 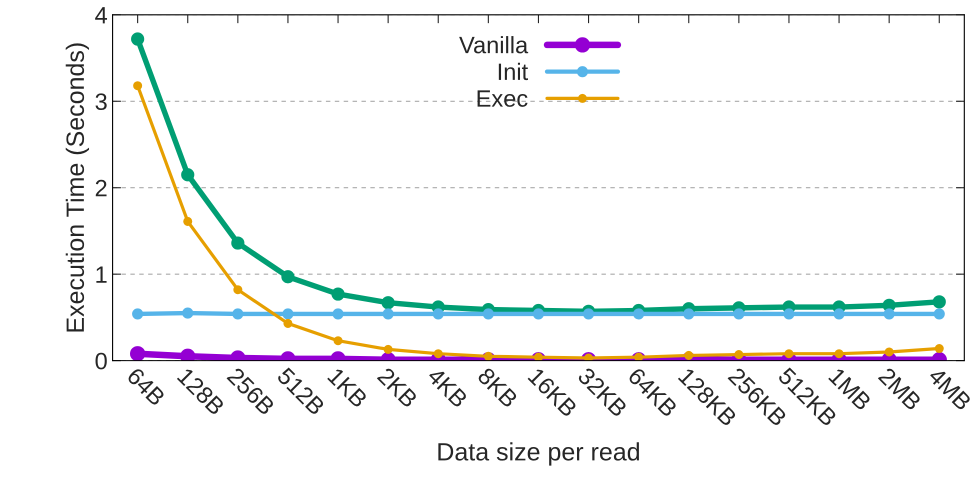 I want to click on y-tick-label: 0, so click(x=101, y=361).